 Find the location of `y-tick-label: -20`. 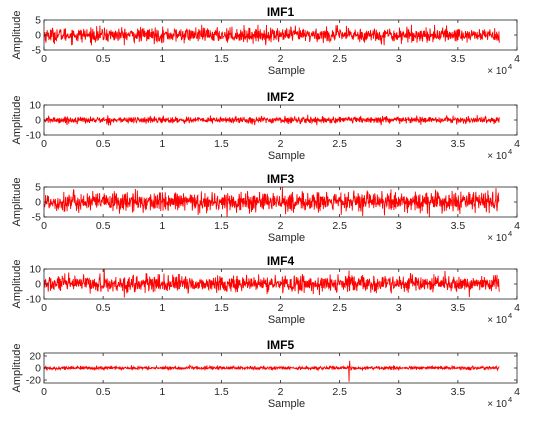

y-tick-label: -20 is located at coordinates (33, 381).